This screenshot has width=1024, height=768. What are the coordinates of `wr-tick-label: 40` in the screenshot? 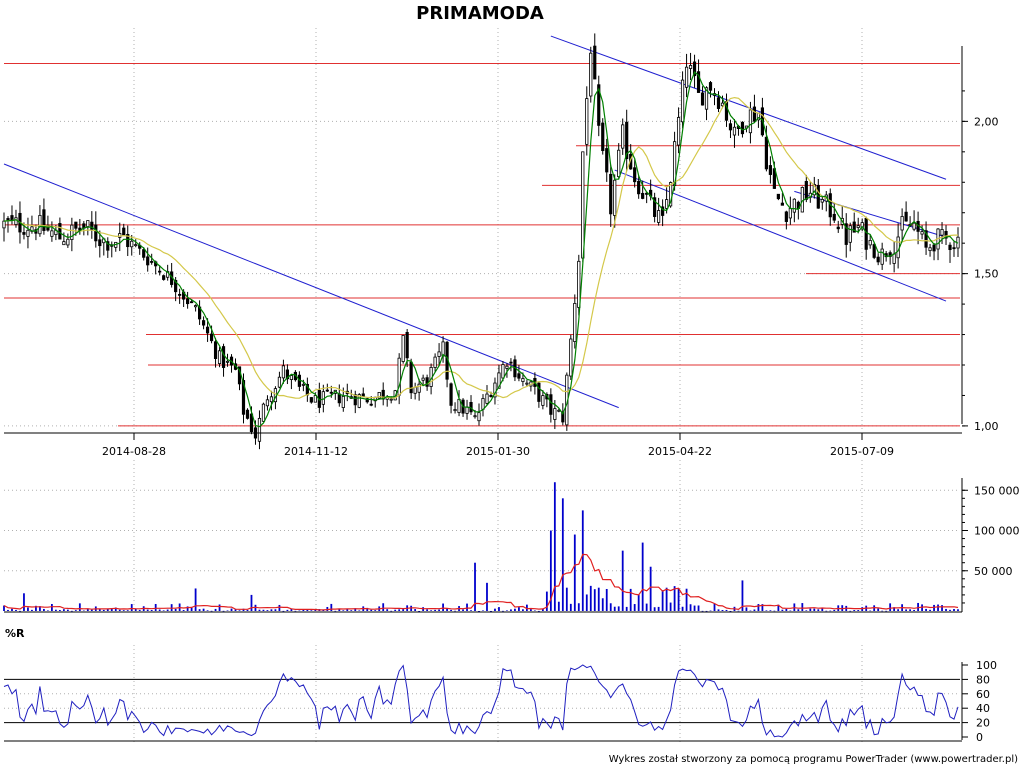 It's located at (983, 708).